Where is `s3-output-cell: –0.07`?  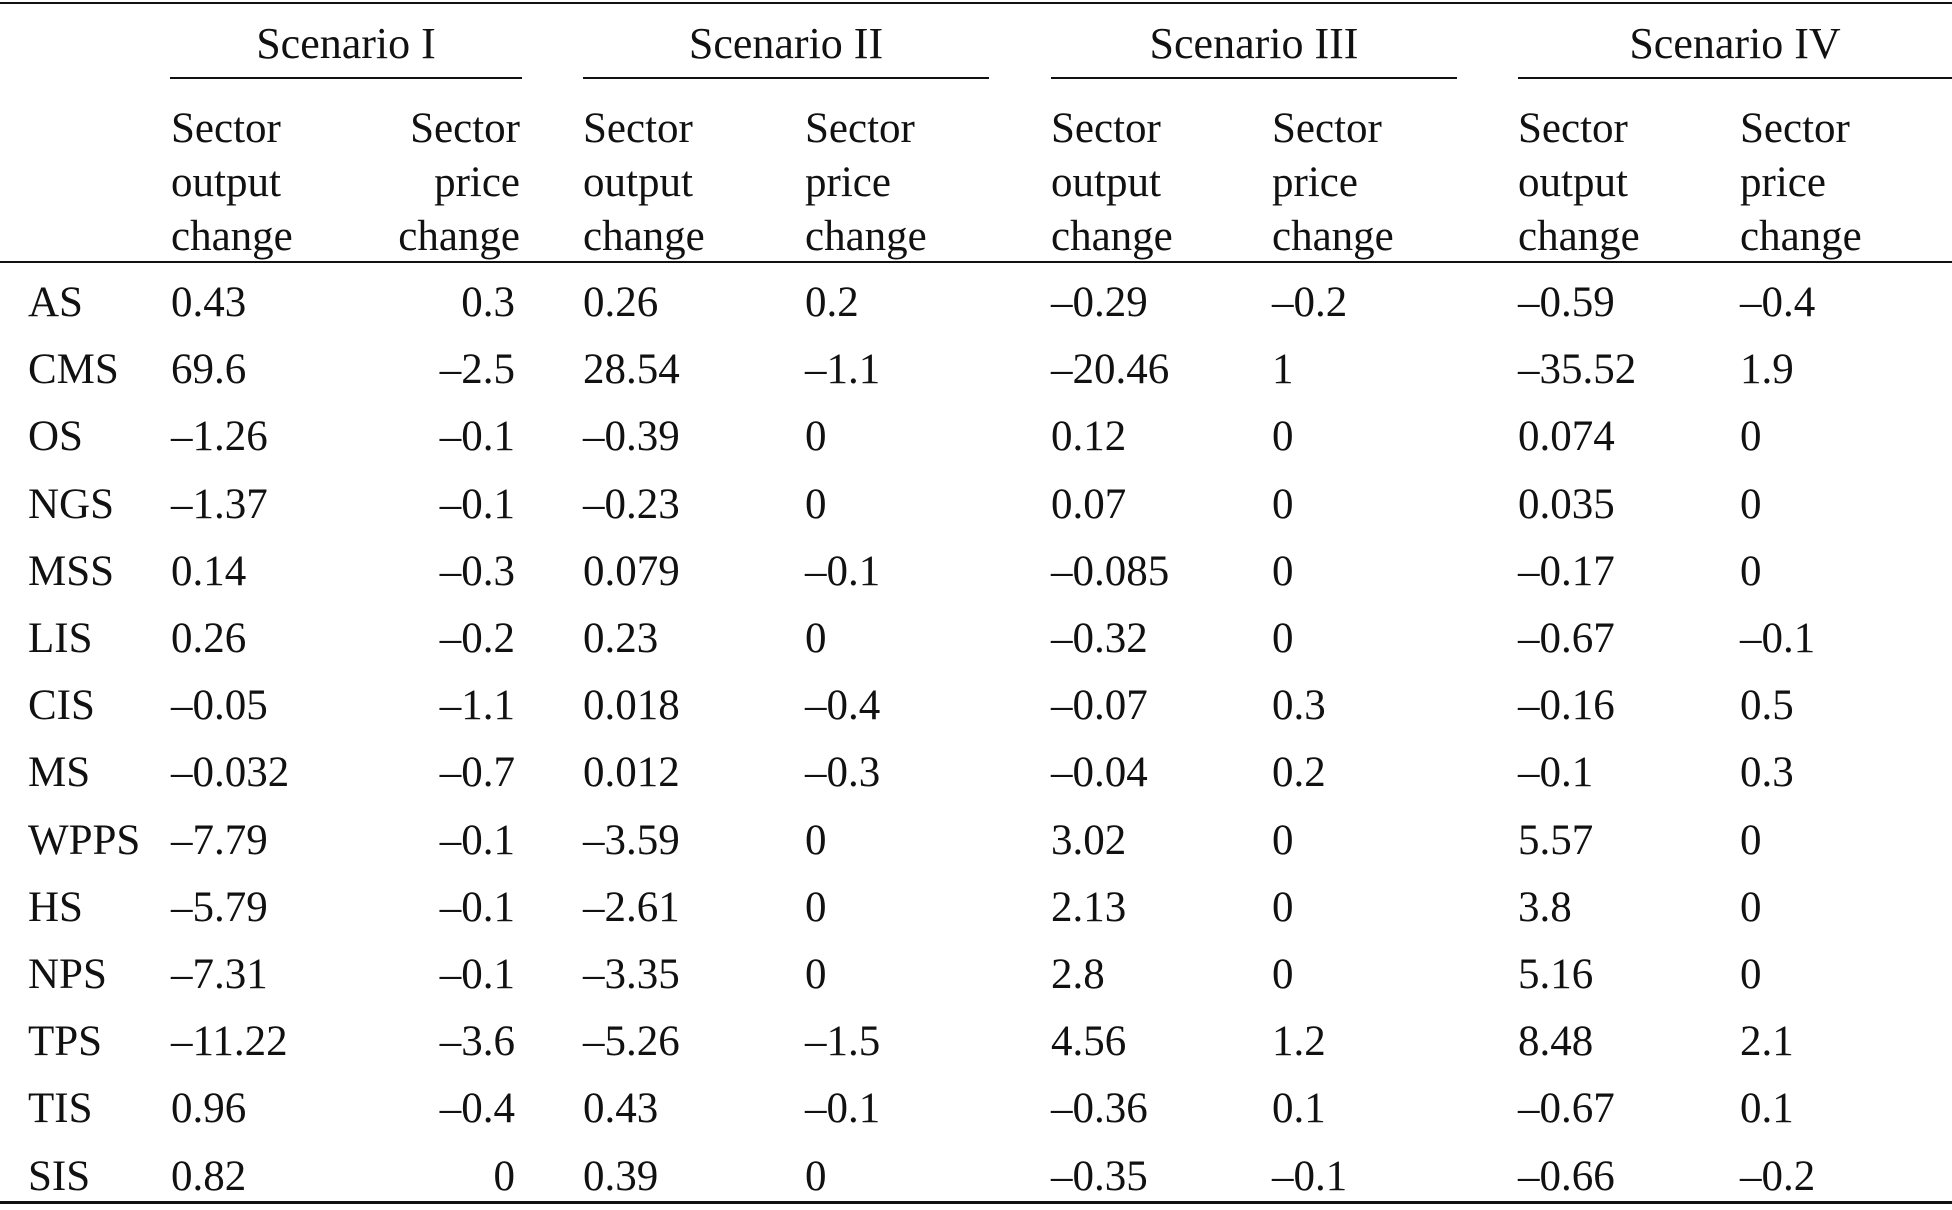 s3-output-cell: –0.07 is located at coordinates (1099, 706).